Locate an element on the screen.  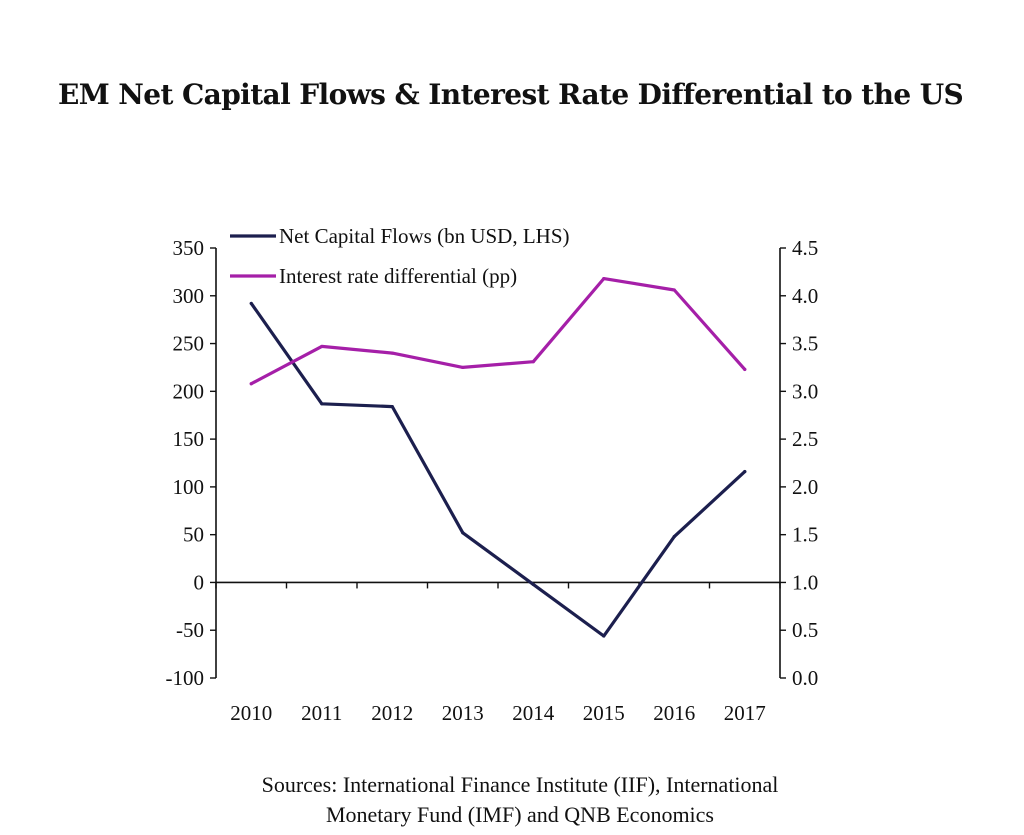
x-tick-label: 2017 is located at coordinates (745, 713).